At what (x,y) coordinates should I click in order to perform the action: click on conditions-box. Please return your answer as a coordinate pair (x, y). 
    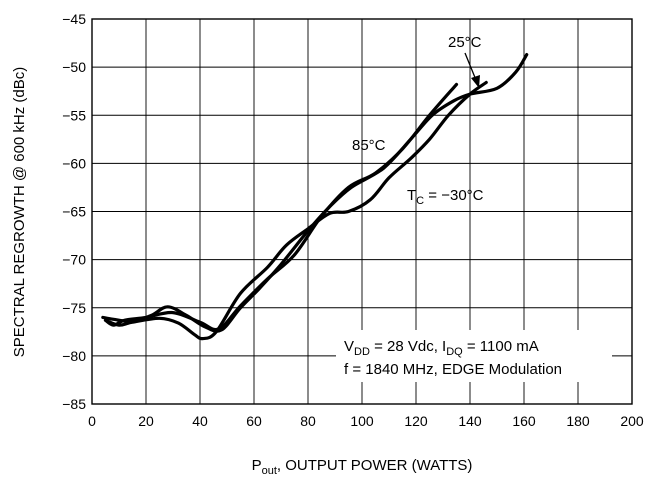
    Looking at the image, I should click on (474, 356).